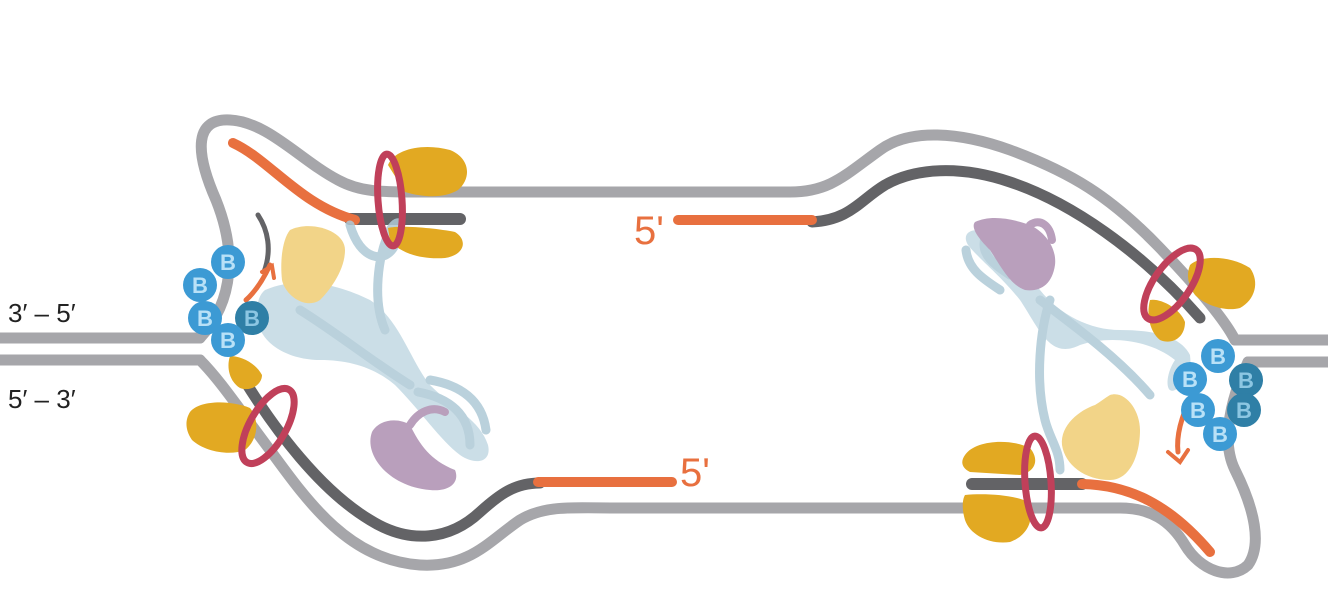  I want to click on polymerase-pale-left, so click(313, 265).